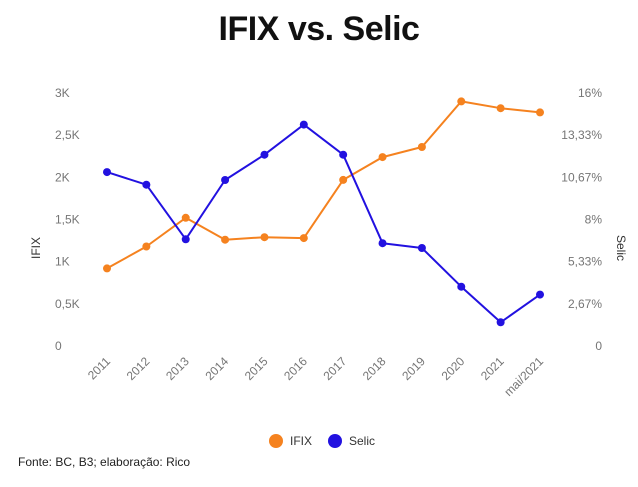 This screenshot has height=487, width=638. Describe the element at coordinates (585, 262) in the screenshot. I see `y2-tick-label: 5,33%` at that location.